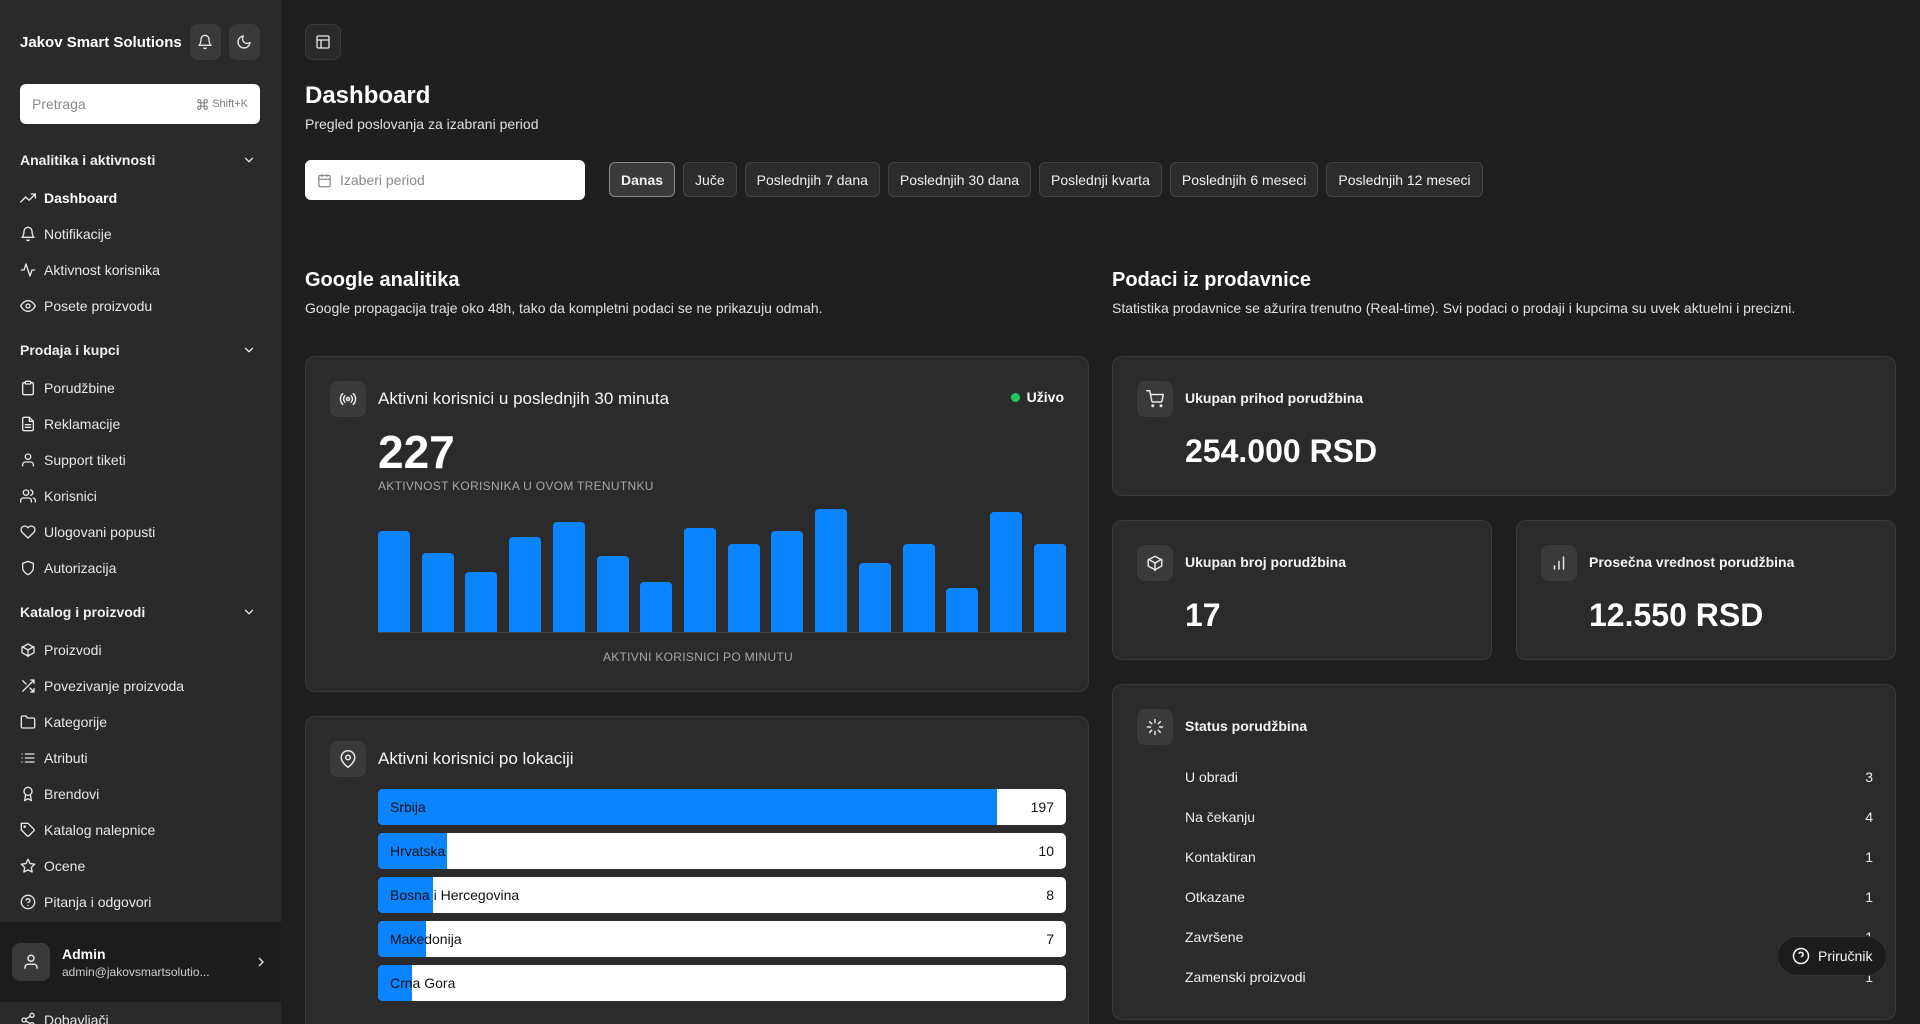  Describe the element at coordinates (28, 460) in the screenshot. I see `user-icon` at that location.